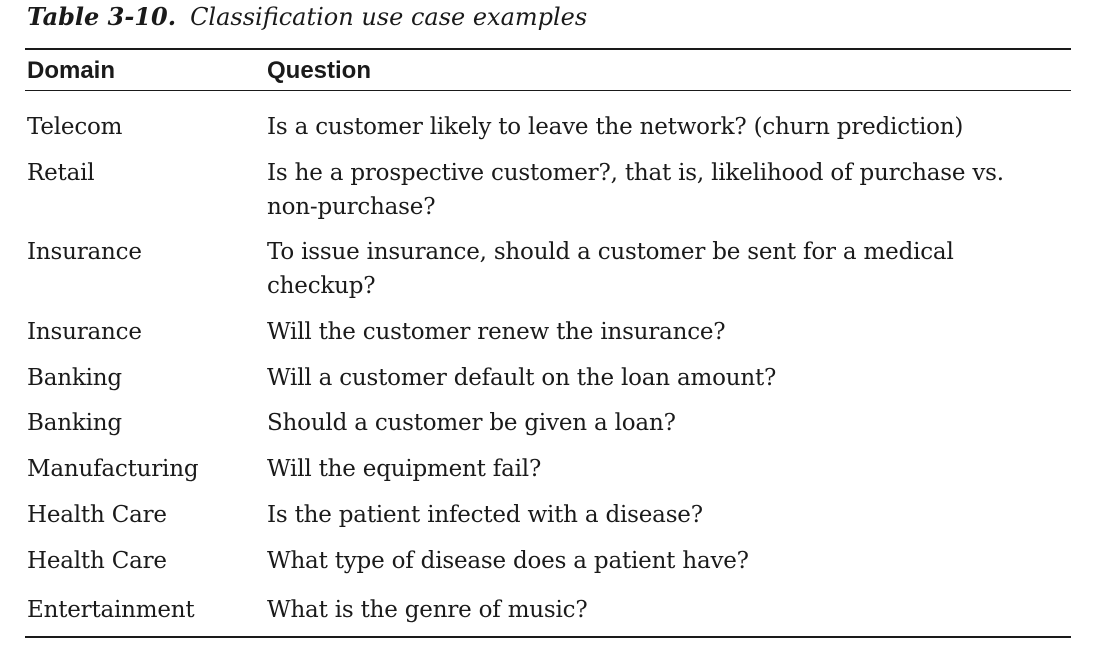  I want to click on column-header-question: Question, so click(319, 70).